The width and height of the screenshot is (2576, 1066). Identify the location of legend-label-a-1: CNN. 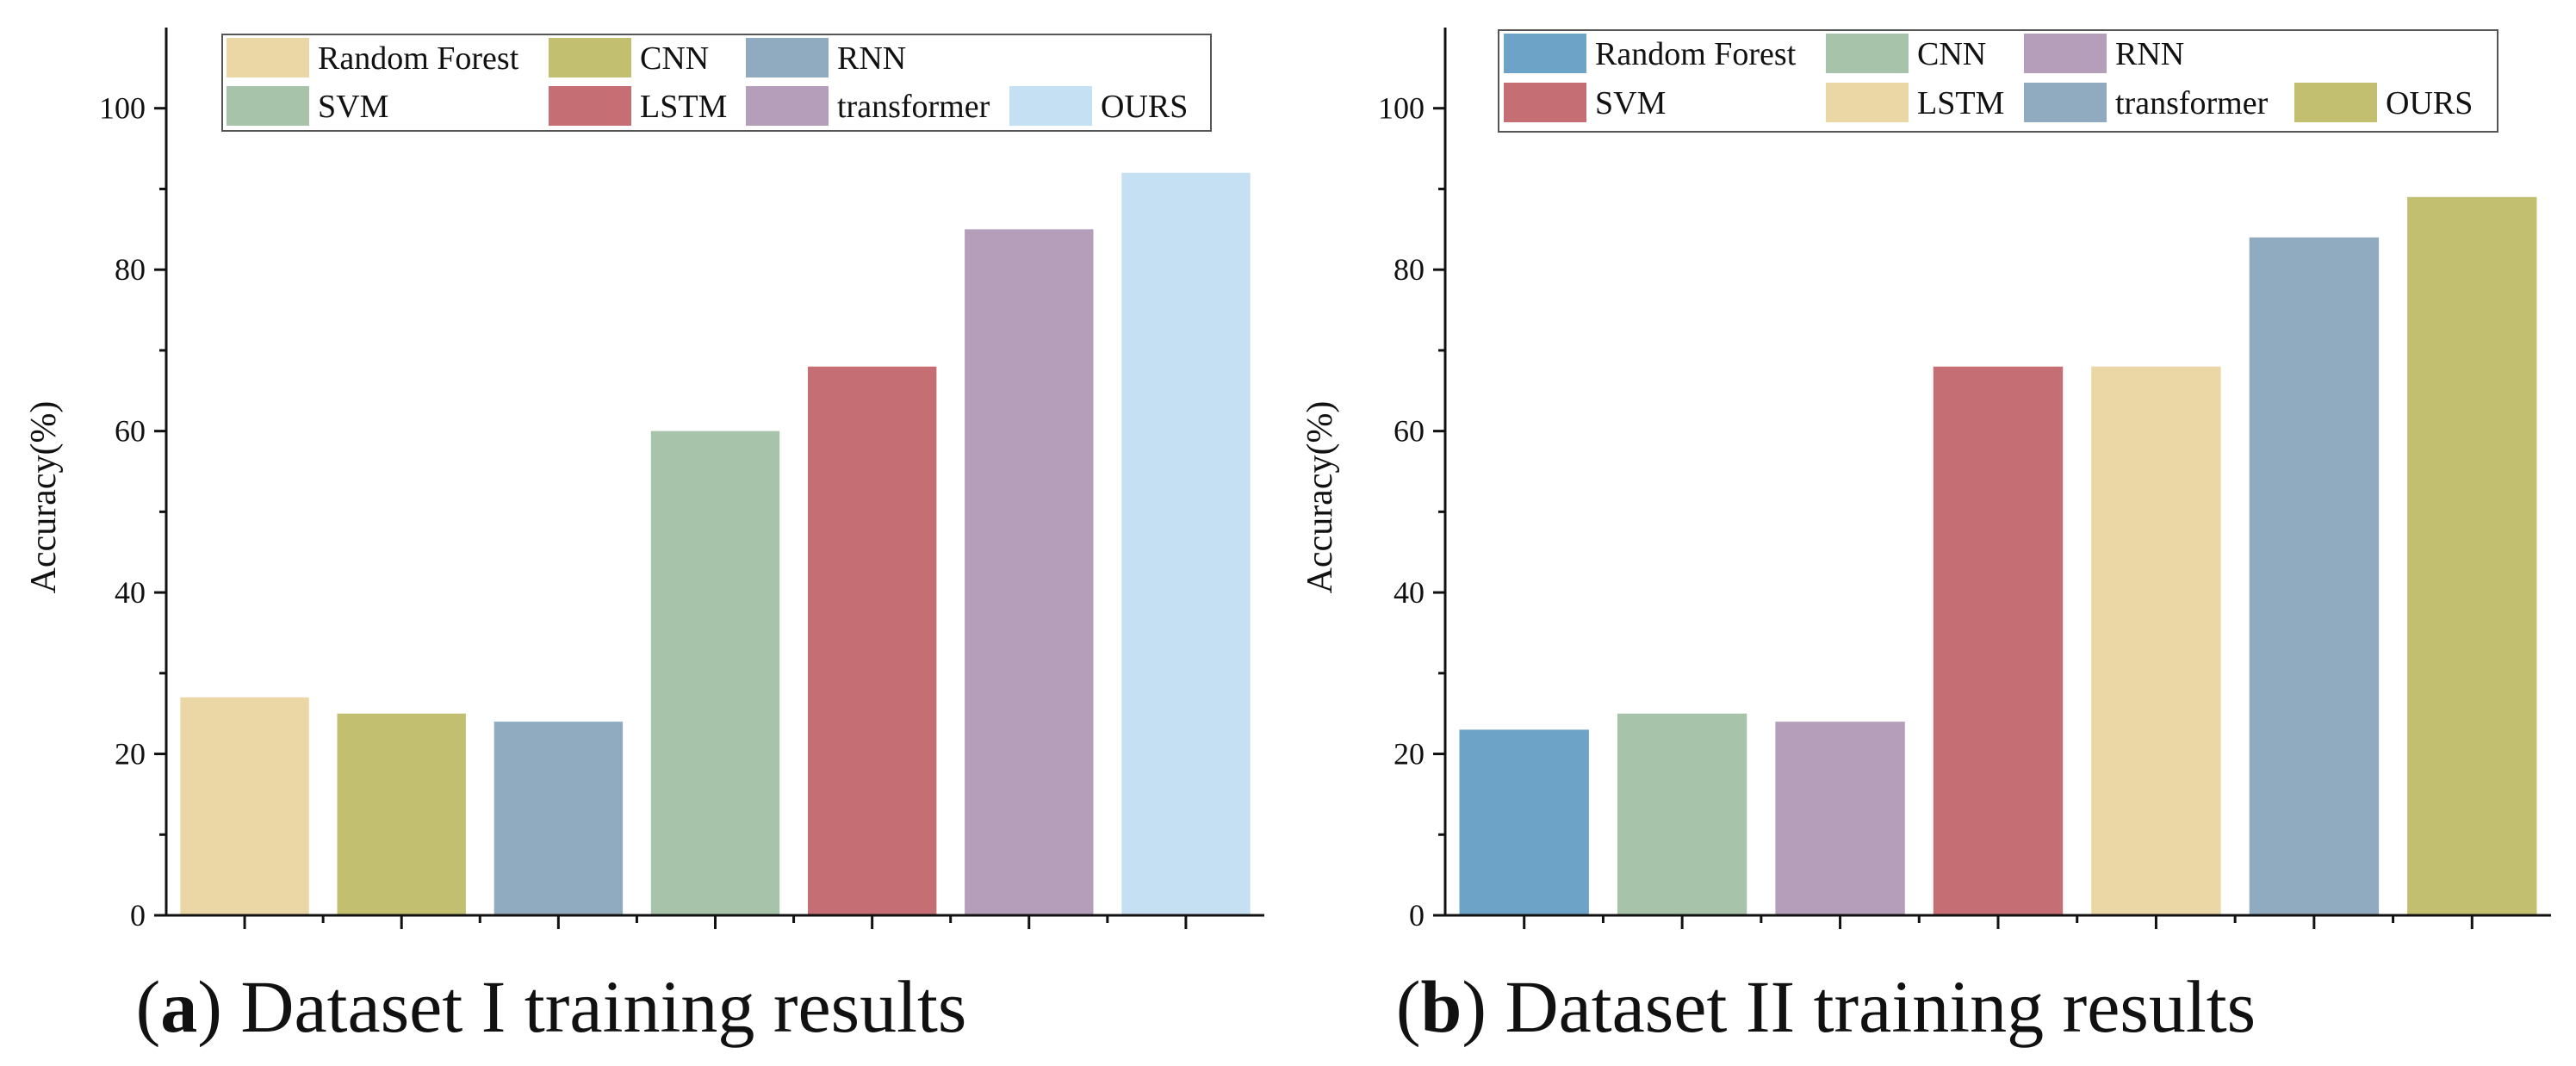
(674, 59).